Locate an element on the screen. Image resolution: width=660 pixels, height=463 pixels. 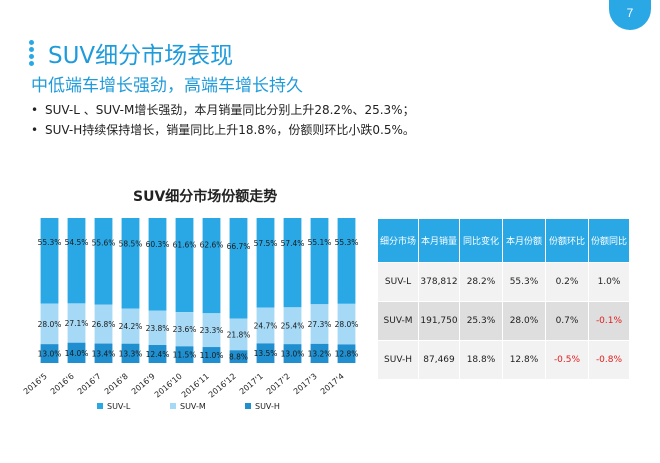
page-title: SUV细分市场表现 is located at coordinates (141, 56).